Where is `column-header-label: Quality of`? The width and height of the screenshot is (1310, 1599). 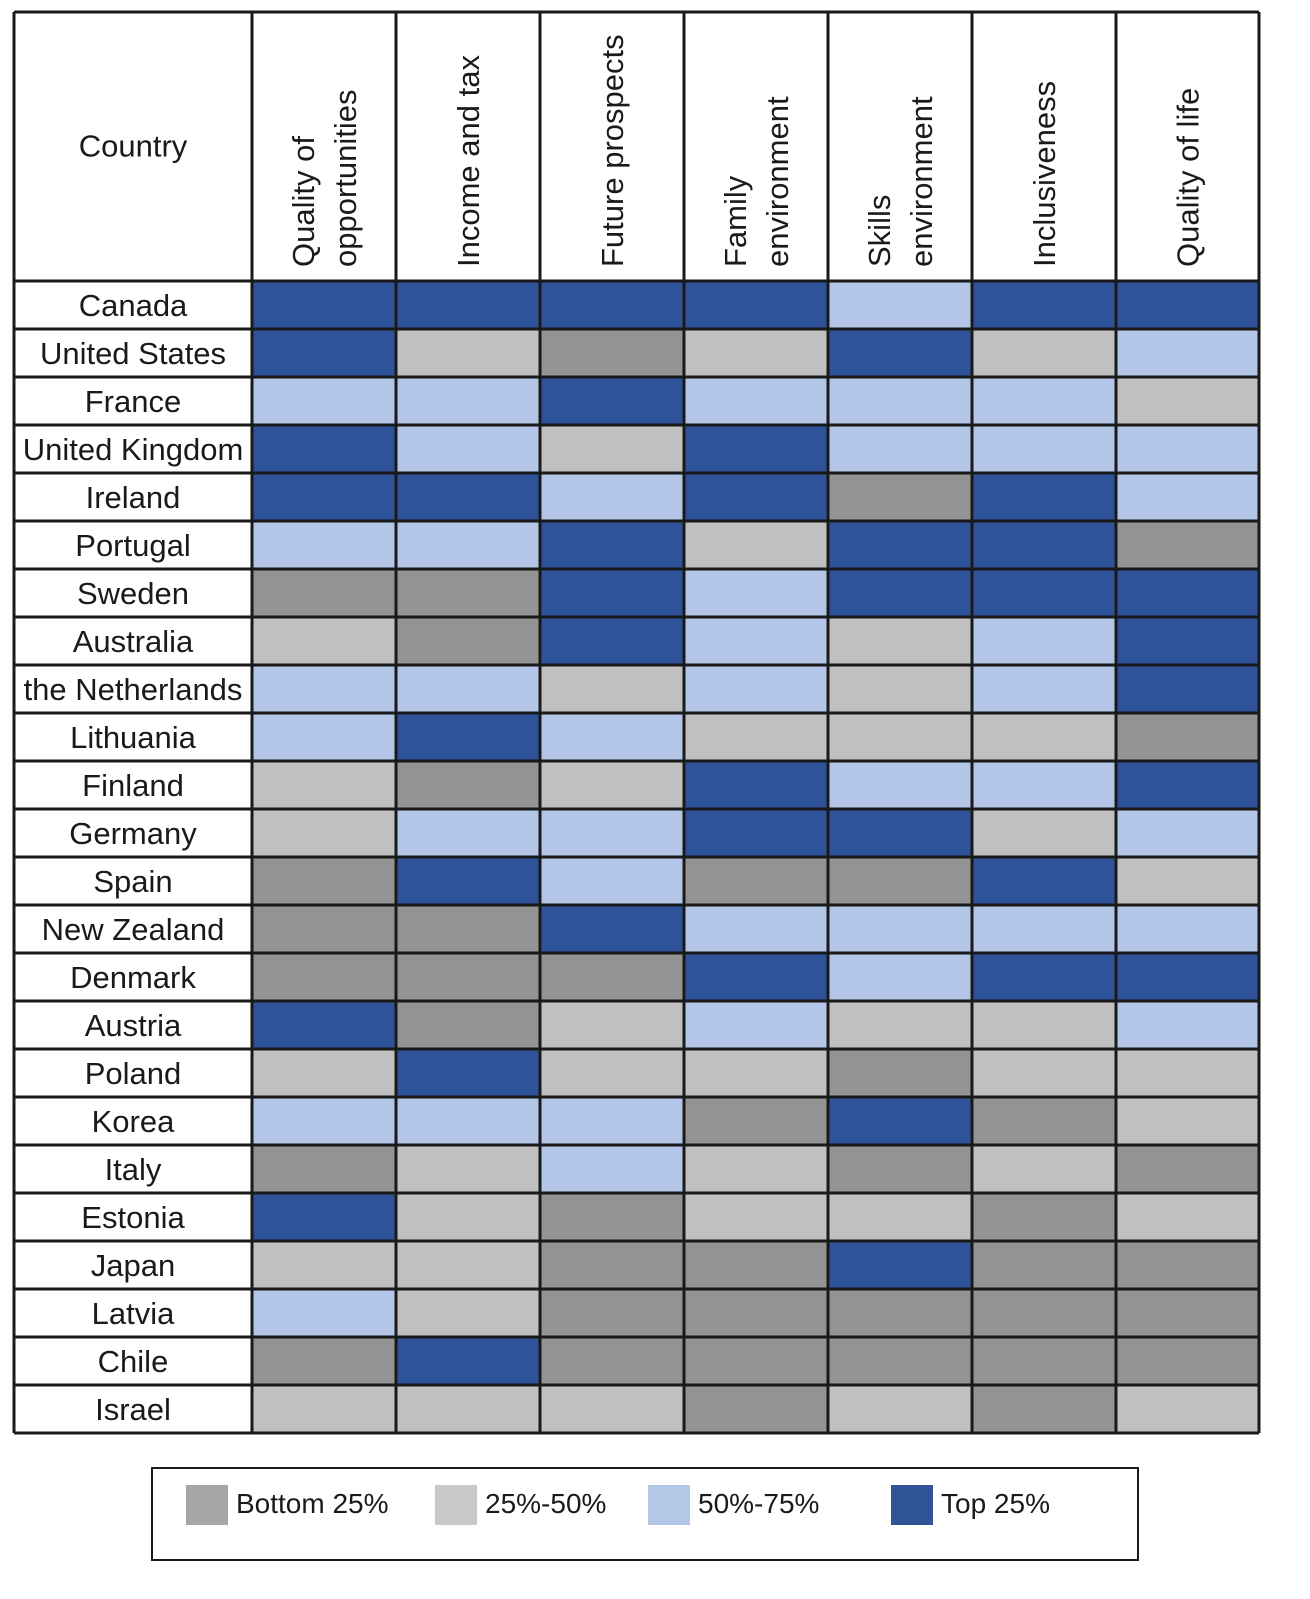
column-header-label: Quality of is located at coordinates (303, 201).